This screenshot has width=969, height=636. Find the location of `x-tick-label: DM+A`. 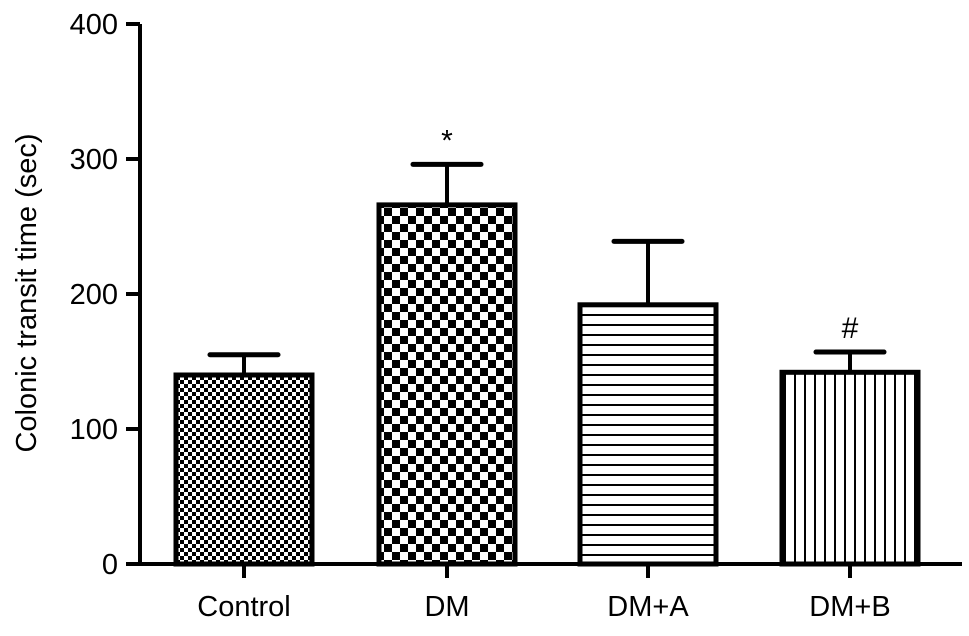

x-tick-label: DM+A is located at coordinates (648, 607).